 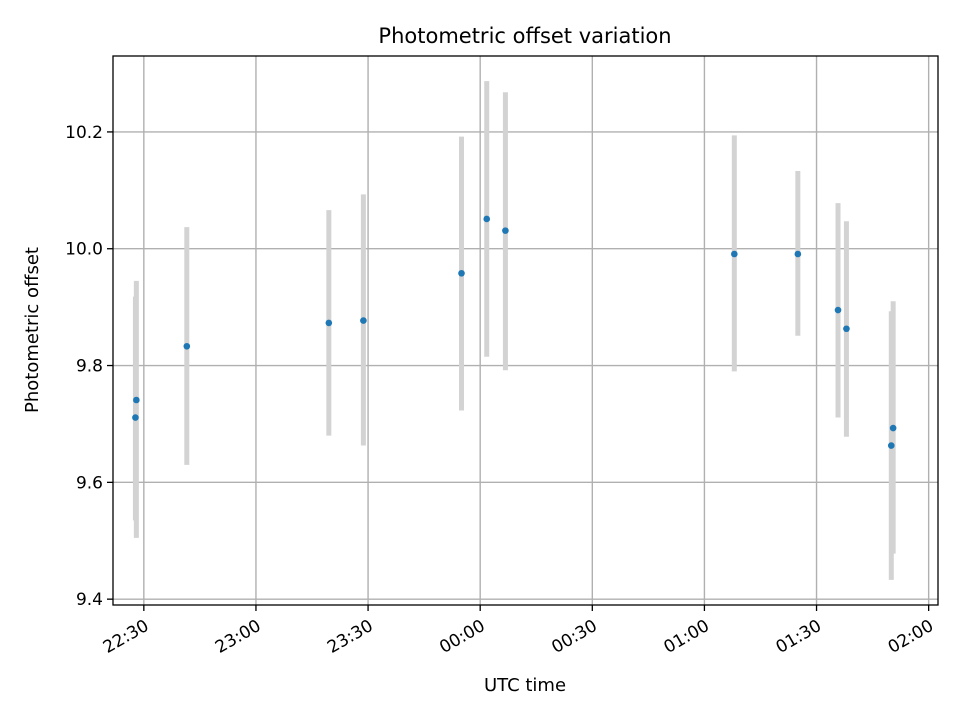 What do you see at coordinates (32, 330) in the screenshot?
I see `y-axis-title: Photometric offset` at bounding box center [32, 330].